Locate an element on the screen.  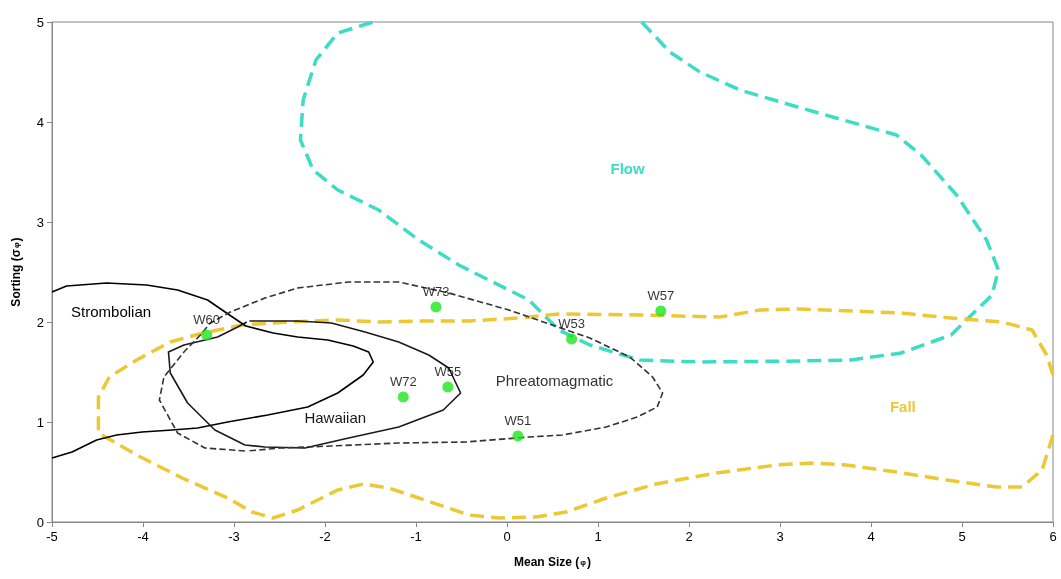
y-tick-label: 0 is located at coordinates (40, 522).